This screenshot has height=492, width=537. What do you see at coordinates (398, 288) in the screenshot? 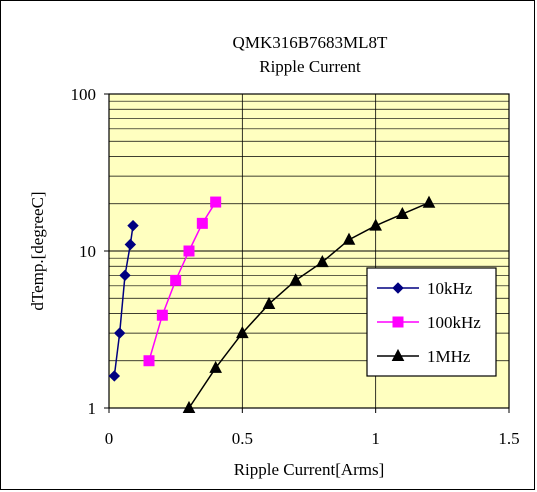
I see `legend-marker-10khz` at bounding box center [398, 288].